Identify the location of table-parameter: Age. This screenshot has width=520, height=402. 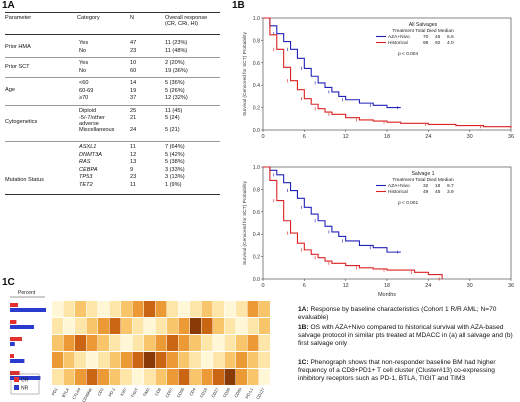
(10, 90).